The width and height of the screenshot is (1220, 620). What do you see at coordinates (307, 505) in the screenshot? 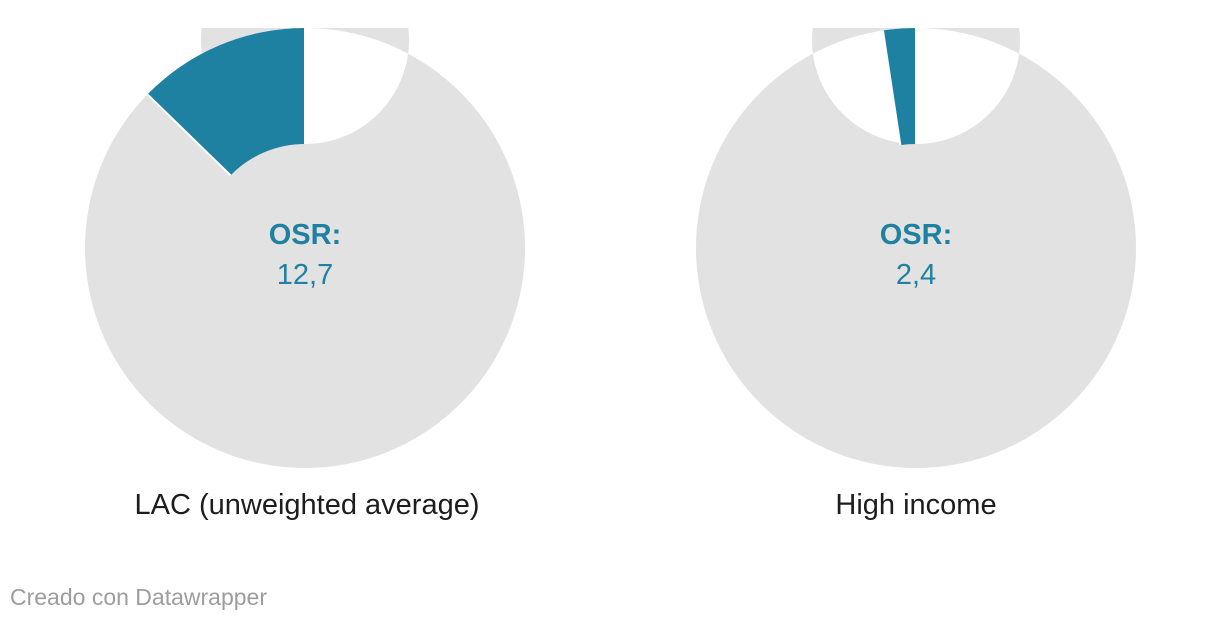
I see `chart-label-lac: LAC (unweighted average)` at bounding box center [307, 505].